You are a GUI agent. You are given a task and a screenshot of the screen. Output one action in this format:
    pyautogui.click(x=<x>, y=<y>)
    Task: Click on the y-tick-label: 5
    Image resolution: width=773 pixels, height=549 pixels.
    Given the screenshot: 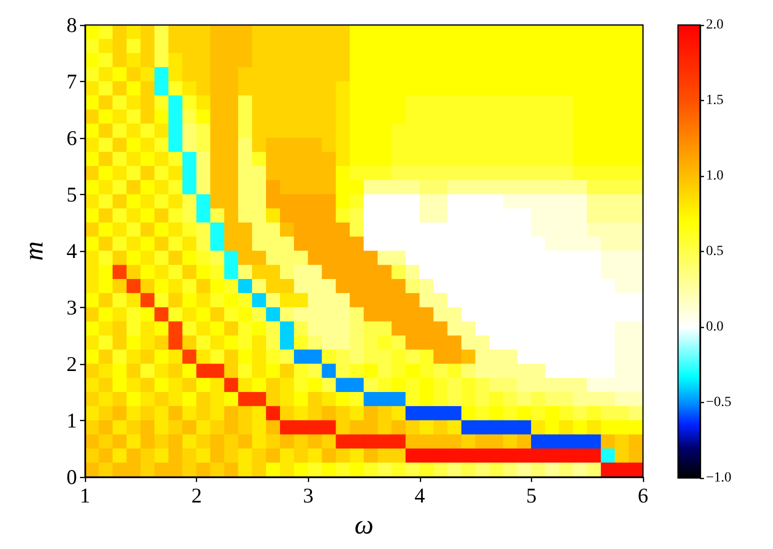 What is the action you would take?
    pyautogui.click(x=71, y=194)
    